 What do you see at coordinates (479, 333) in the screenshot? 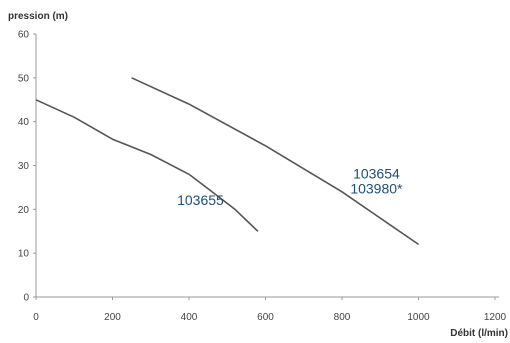
I see `x-axis-title: Débit (l/min)` at bounding box center [479, 333].